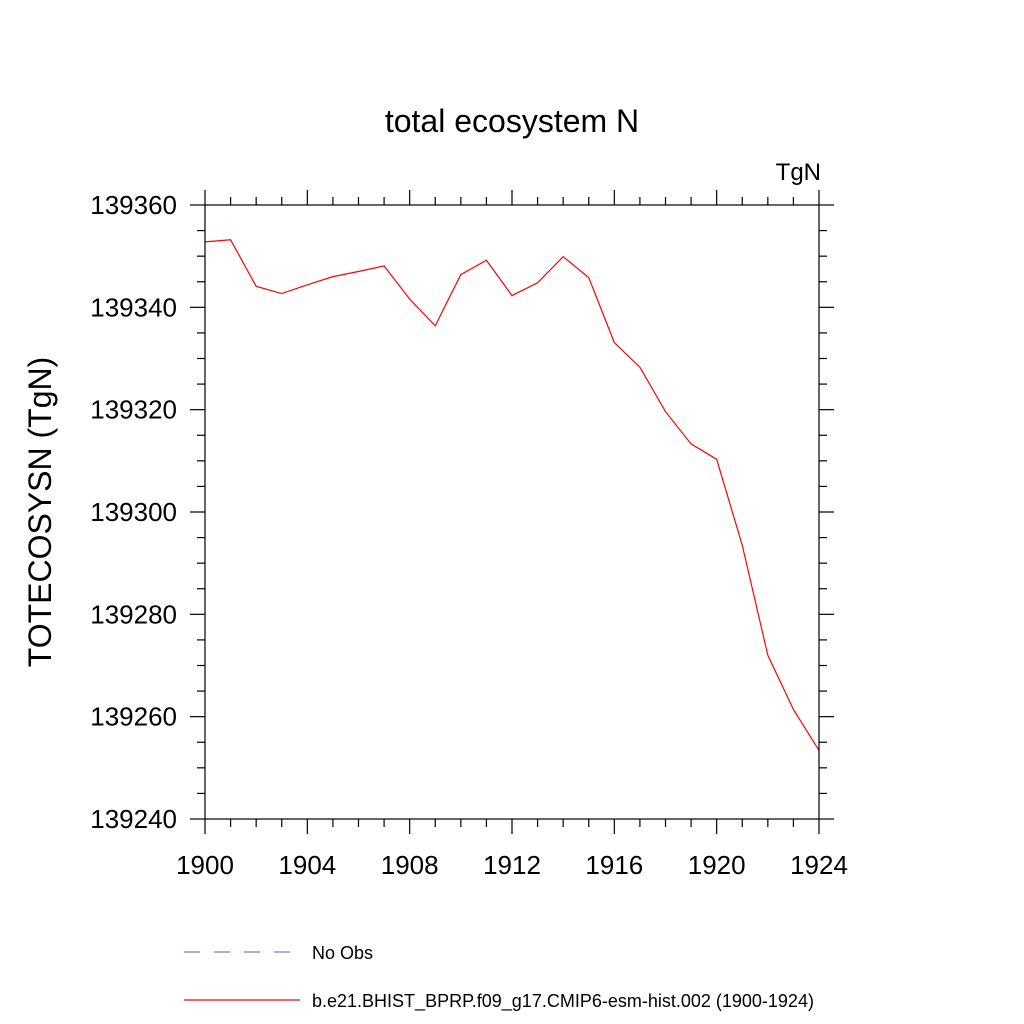 This screenshot has width=1024, height=1024. What do you see at coordinates (133, 205) in the screenshot?
I see `y-tick-label: 139360` at bounding box center [133, 205].